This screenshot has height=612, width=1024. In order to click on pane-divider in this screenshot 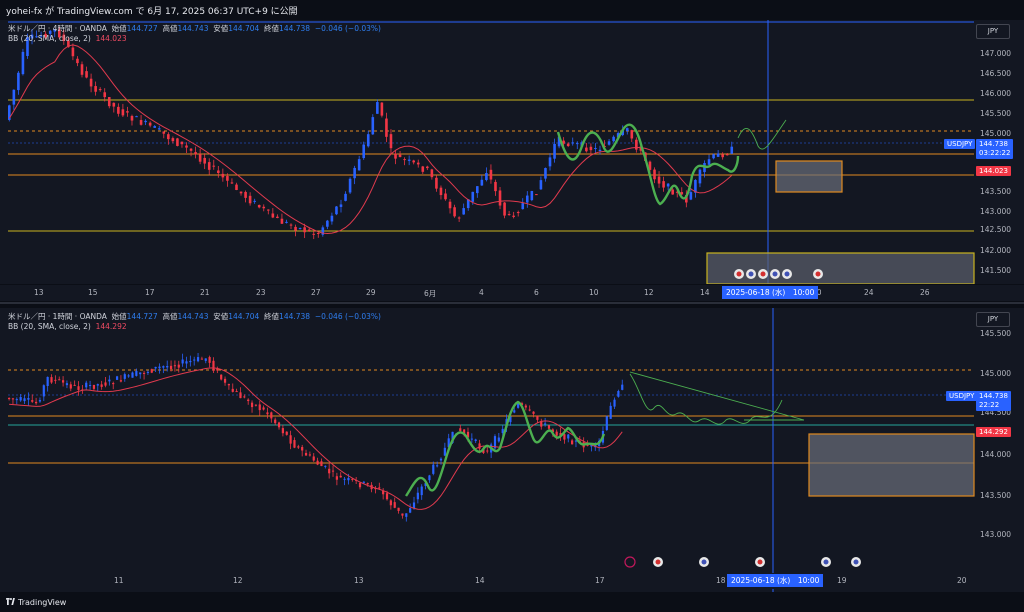, I will do `click(512, 303)`.